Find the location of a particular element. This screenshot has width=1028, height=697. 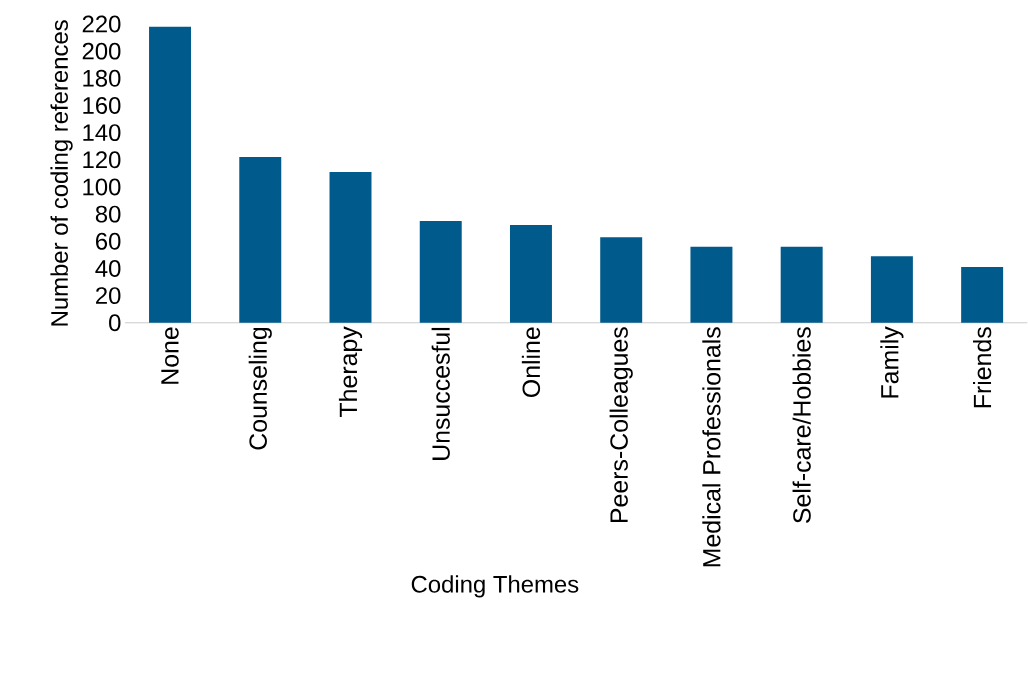

x-tick-label: Peers-Colleagues is located at coordinates (621, 424).